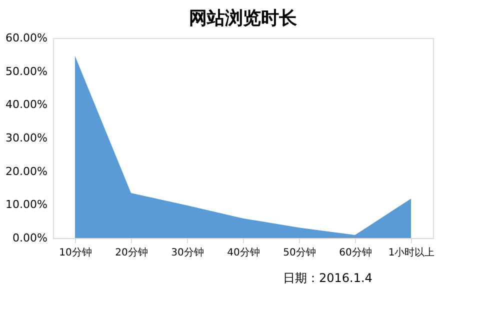 This screenshot has width=493, height=335. I want to click on y-tick-label: 40.00%, so click(27, 105).